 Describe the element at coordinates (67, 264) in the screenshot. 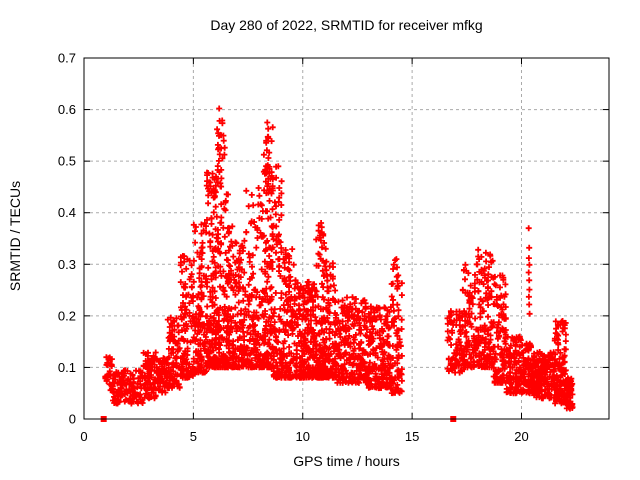

I see `y-tick-label: 0.3` at that location.